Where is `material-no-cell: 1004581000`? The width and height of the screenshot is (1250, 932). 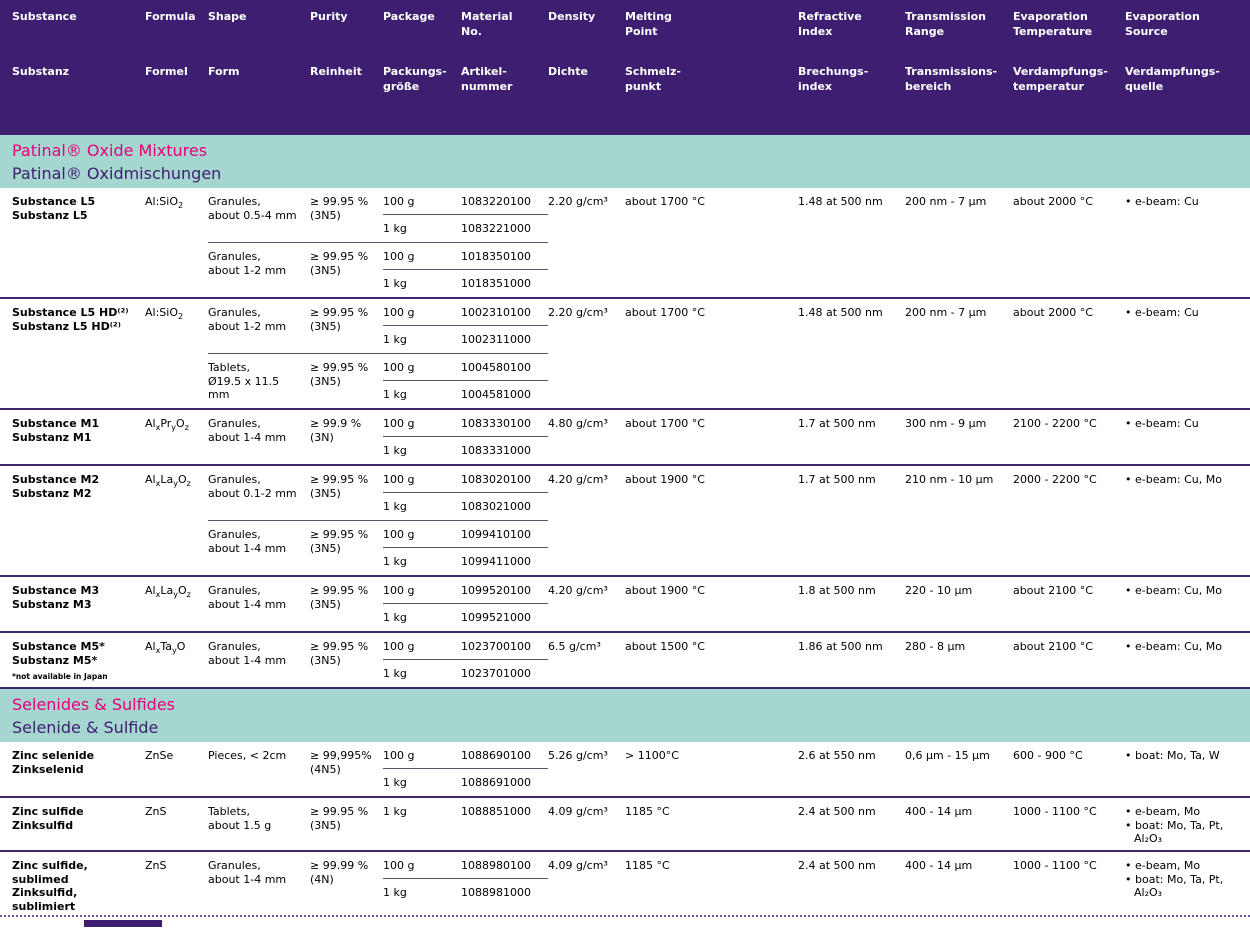
material-no-cell: 1004581000 is located at coordinates (496, 394).